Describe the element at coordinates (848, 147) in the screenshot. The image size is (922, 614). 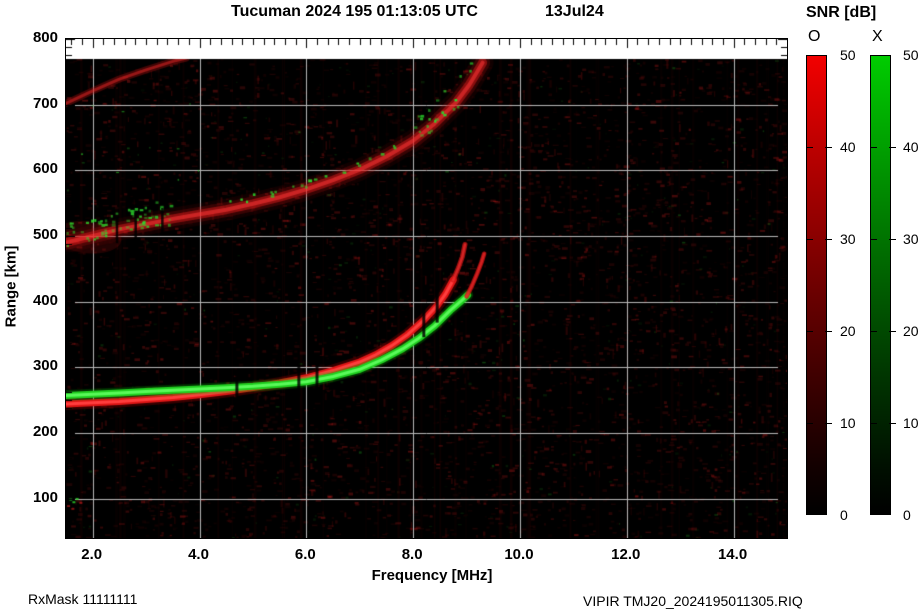
I see `o-colorbar-tick-label: 40` at that location.